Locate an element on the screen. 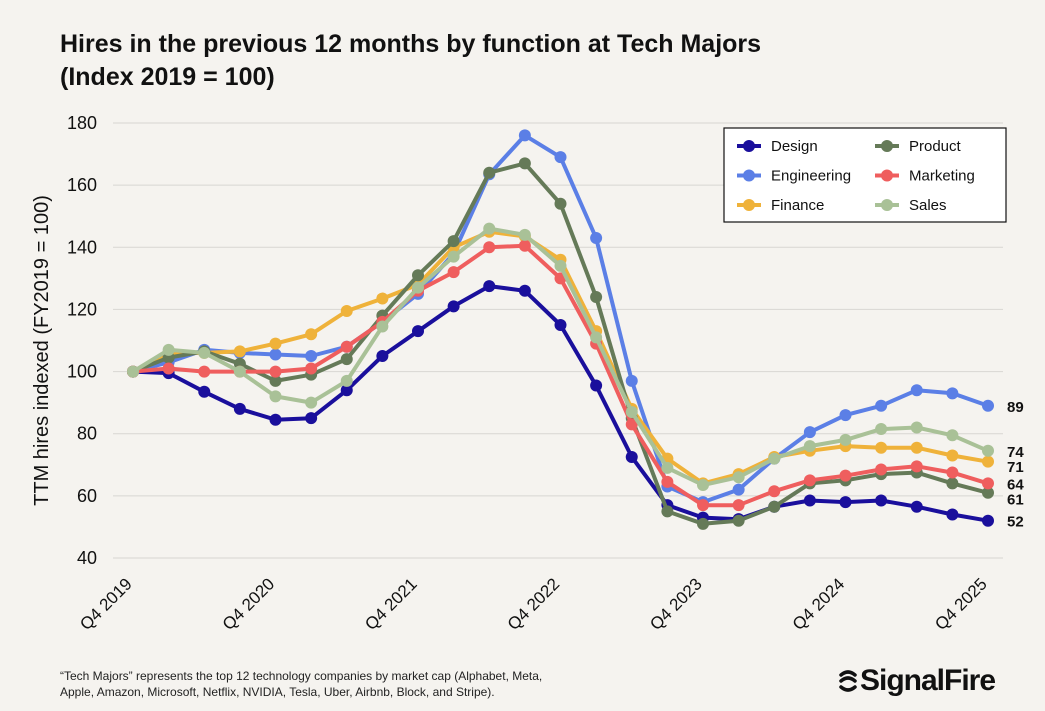 The image size is (1045, 711). y-axis-ticks: 40 60 80 100 120 140 160 180 is located at coordinates (82, 340).